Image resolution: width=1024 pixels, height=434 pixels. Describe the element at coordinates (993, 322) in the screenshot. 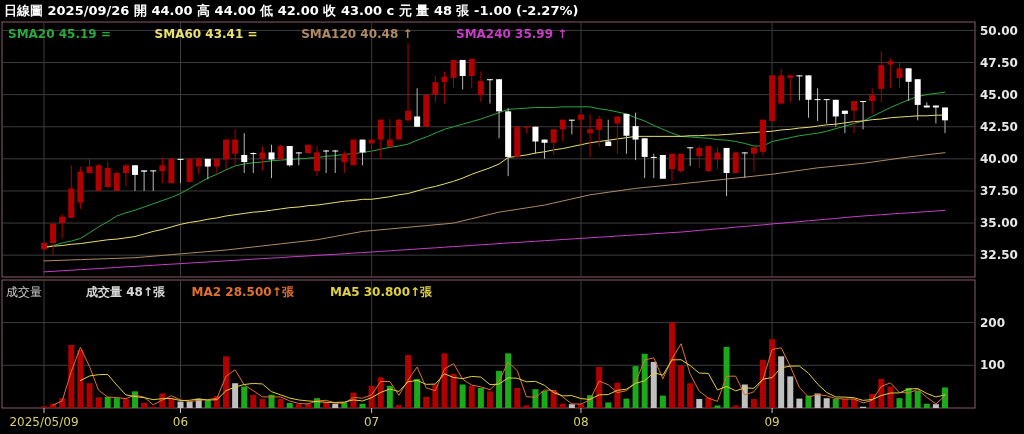

I see `y-tick-label: 200` at that location.